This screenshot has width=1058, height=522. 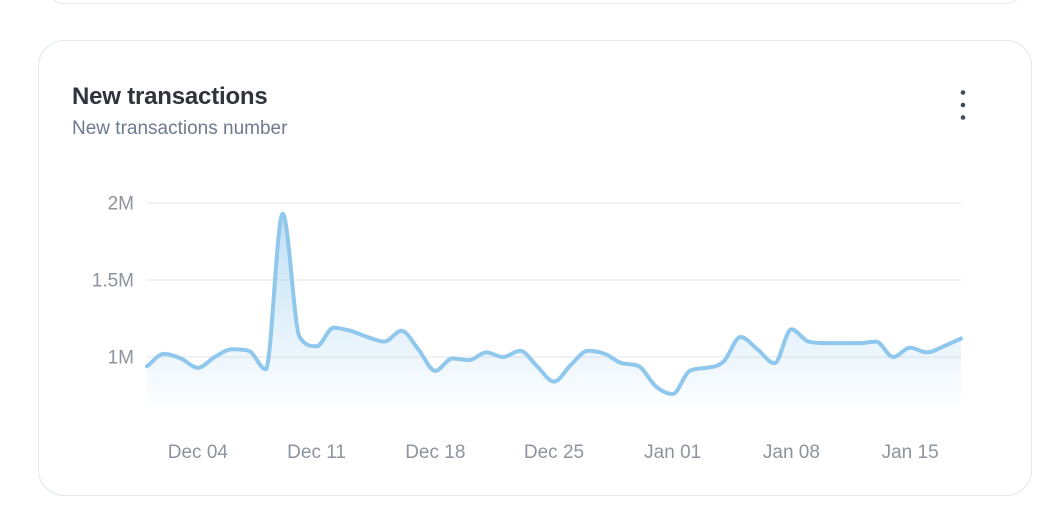 What do you see at coordinates (672, 452) in the screenshot?
I see `x-tick-label: Jan 01` at bounding box center [672, 452].